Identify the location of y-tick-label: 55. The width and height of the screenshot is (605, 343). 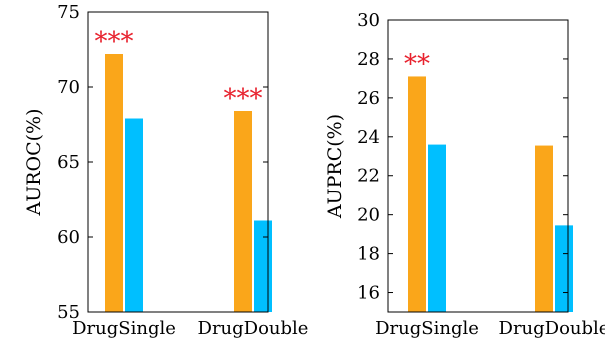
(68, 312).